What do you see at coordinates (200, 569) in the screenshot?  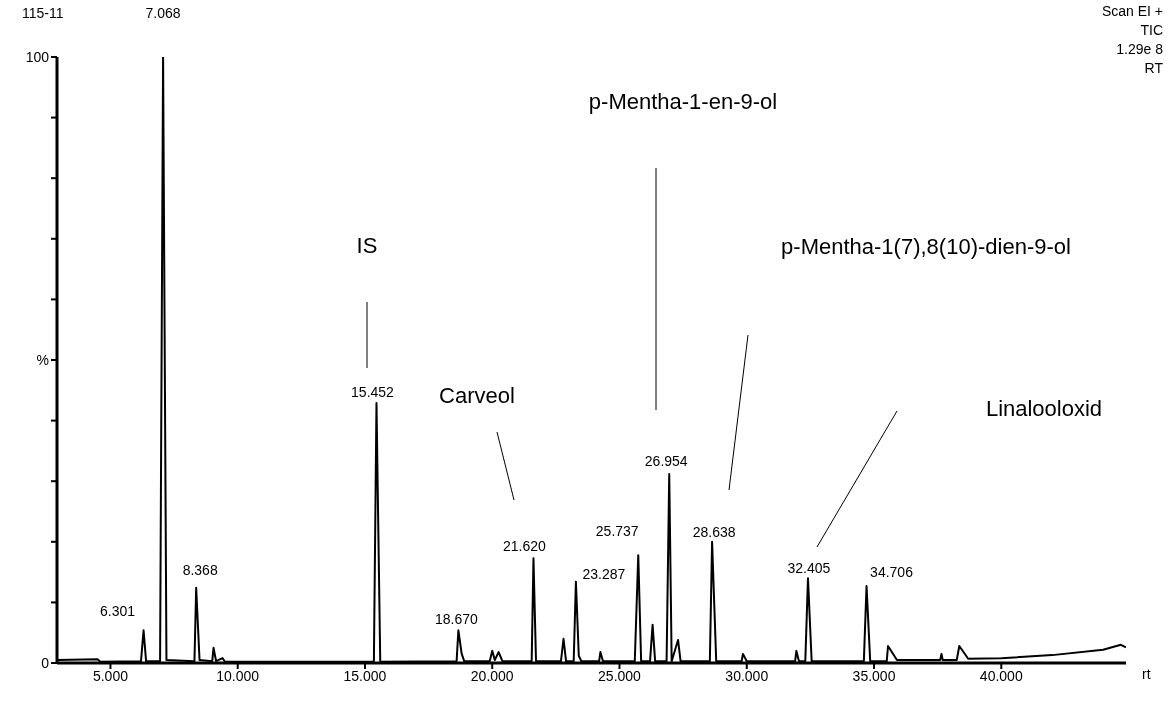 I see `annotation: 8.368` at bounding box center [200, 569].